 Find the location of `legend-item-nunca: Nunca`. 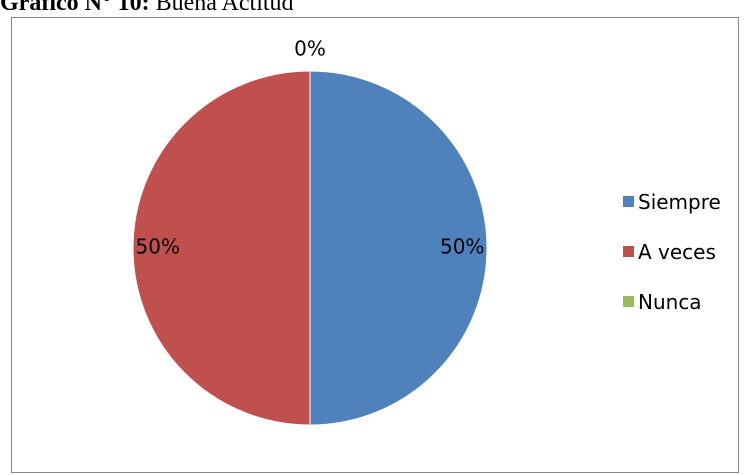

legend-item-nunca: Nunca is located at coordinates (672, 301).